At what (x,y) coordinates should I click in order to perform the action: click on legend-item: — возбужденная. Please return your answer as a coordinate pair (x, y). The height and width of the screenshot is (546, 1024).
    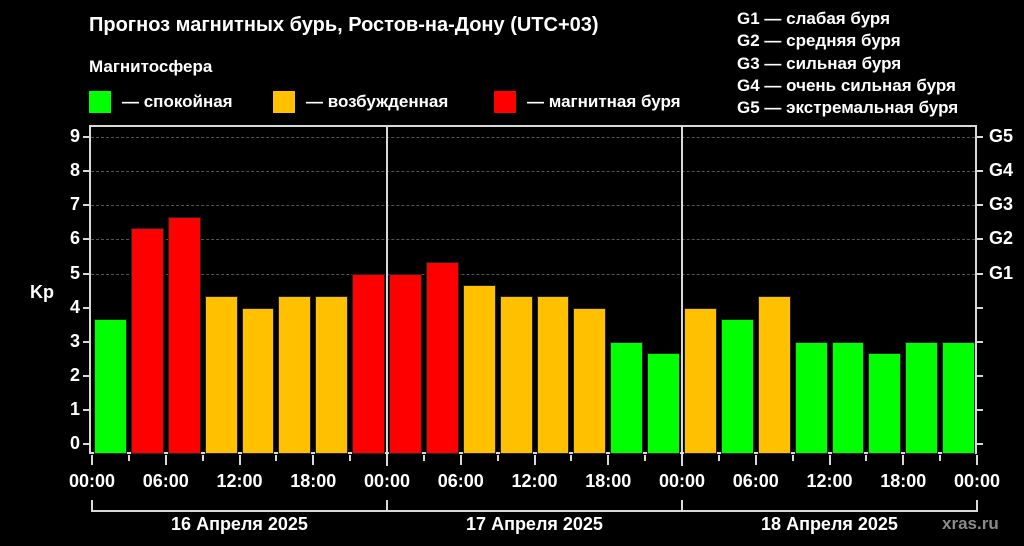
    Looking at the image, I should click on (360, 102).